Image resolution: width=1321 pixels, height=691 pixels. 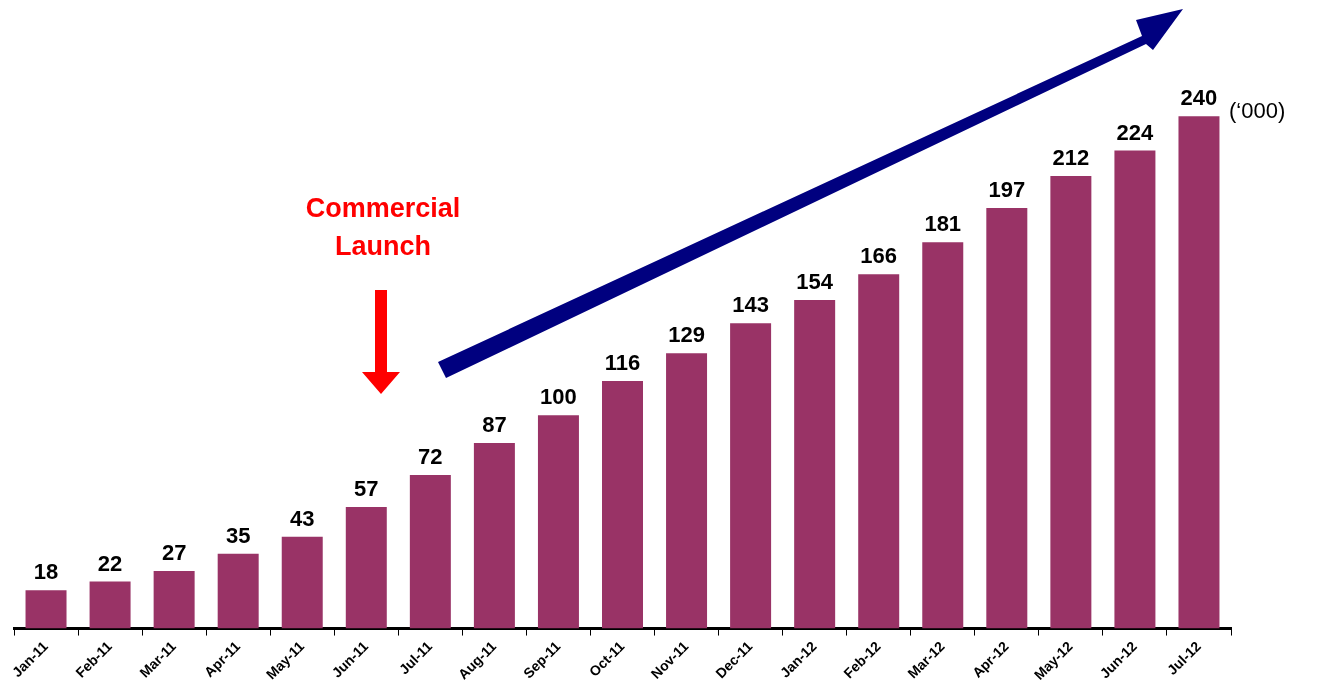 I want to click on data-label: 35, so click(x=238, y=535).